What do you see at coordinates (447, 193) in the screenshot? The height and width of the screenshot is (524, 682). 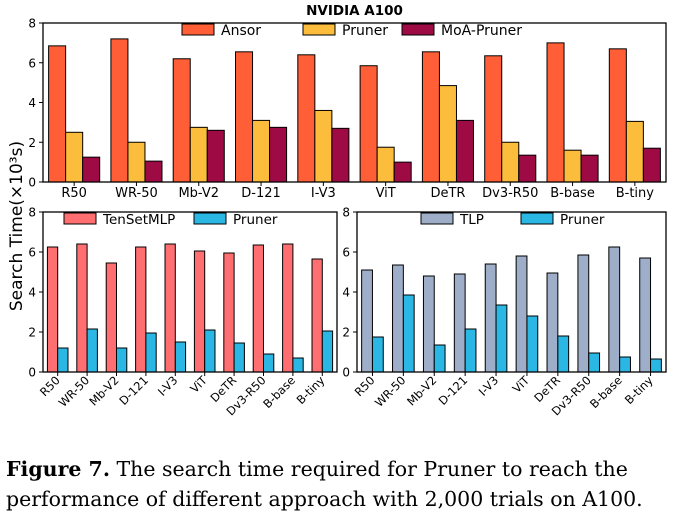 I see `x-tick-label: DeTR` at bounding box center [447, 193].